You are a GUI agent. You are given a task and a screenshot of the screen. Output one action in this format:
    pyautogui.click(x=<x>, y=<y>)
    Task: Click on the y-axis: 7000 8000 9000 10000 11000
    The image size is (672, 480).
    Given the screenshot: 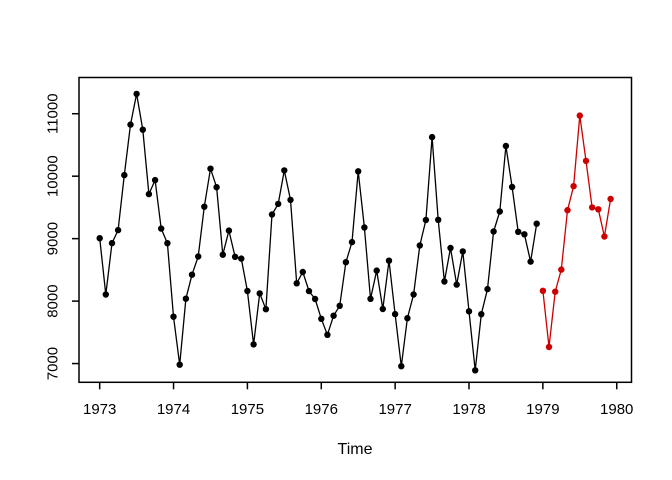 What is the action you would take?
    pyautogui.click(x=62, y=236)
    